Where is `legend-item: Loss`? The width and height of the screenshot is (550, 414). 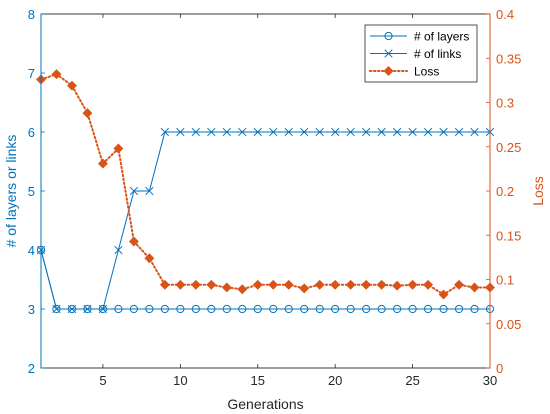
legend-item: Loss is located at coordinates (404, 72).